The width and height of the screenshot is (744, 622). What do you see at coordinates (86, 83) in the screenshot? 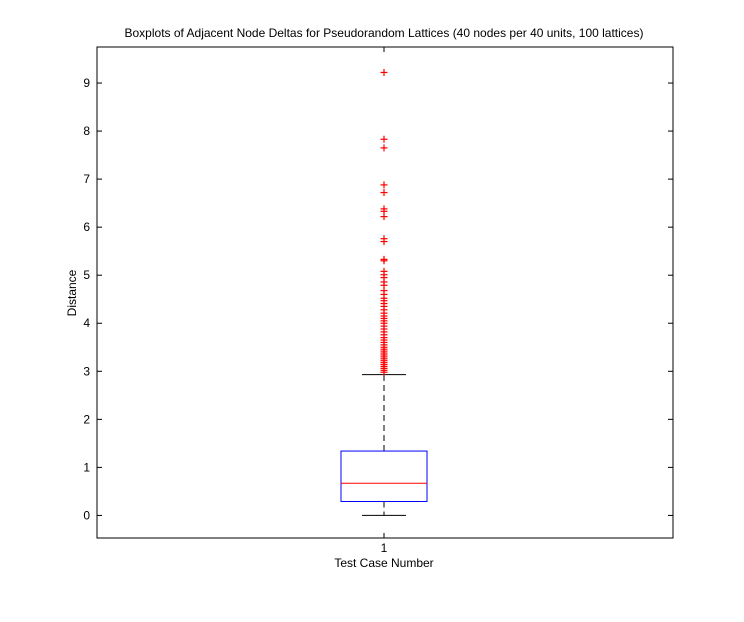
I see `y-tick-label: 9` at bounding box center [86, 83].